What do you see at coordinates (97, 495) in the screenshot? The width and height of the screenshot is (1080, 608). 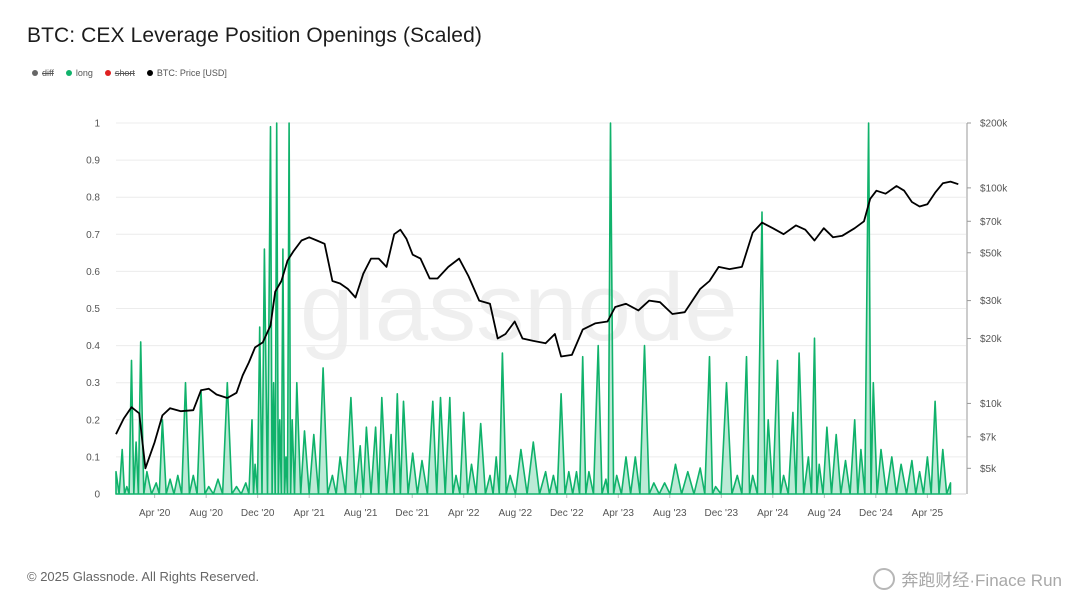 I see `y-left-tick-label: 0` at bounding box center [97, 495].